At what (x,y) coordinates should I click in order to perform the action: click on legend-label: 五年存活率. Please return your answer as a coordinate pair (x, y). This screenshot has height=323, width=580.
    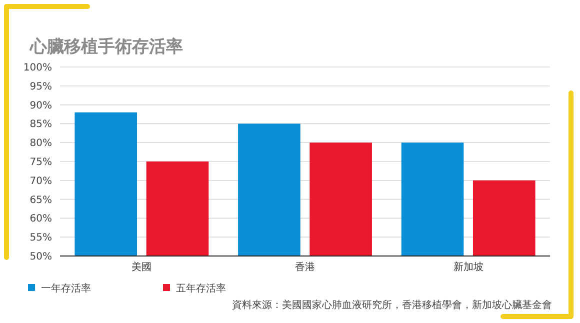
    Looking at the image, I should click on (201, 288).